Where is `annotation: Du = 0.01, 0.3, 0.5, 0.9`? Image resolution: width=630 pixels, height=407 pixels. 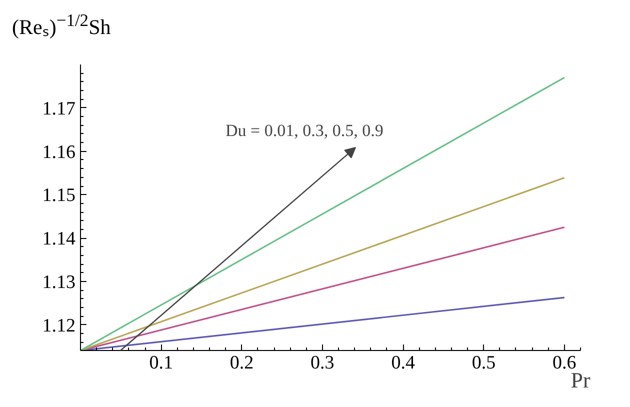 annotation: Du = 0.01, 0.3, 0.5, 0.9 is located at coordinates (305, 130).